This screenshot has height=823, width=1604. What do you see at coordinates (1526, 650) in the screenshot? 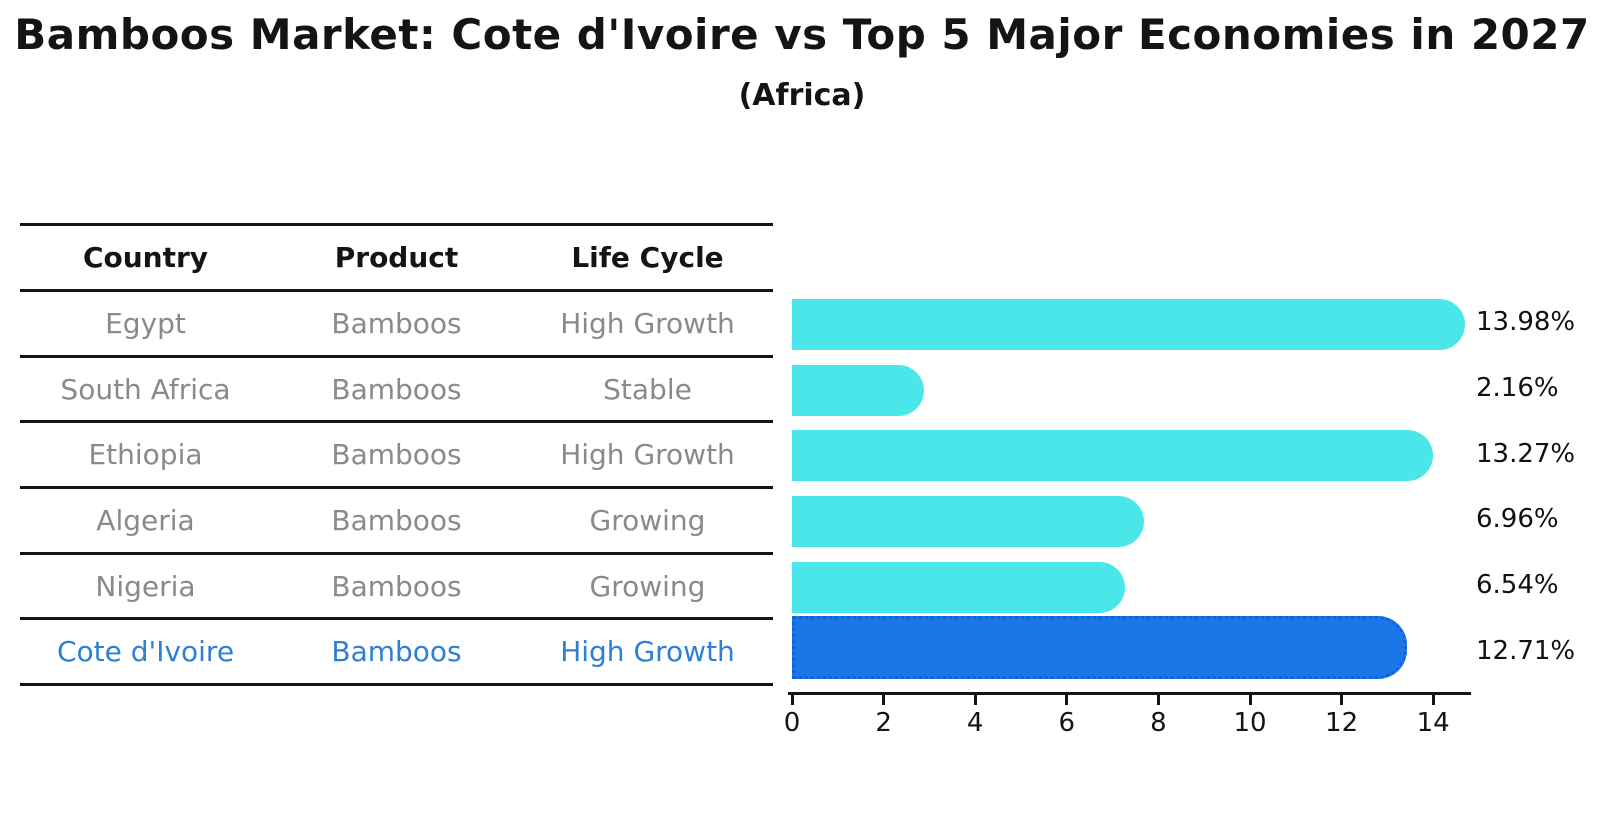
I see `bar-value-label: 12.71%` at bounding box center [1526, 650].